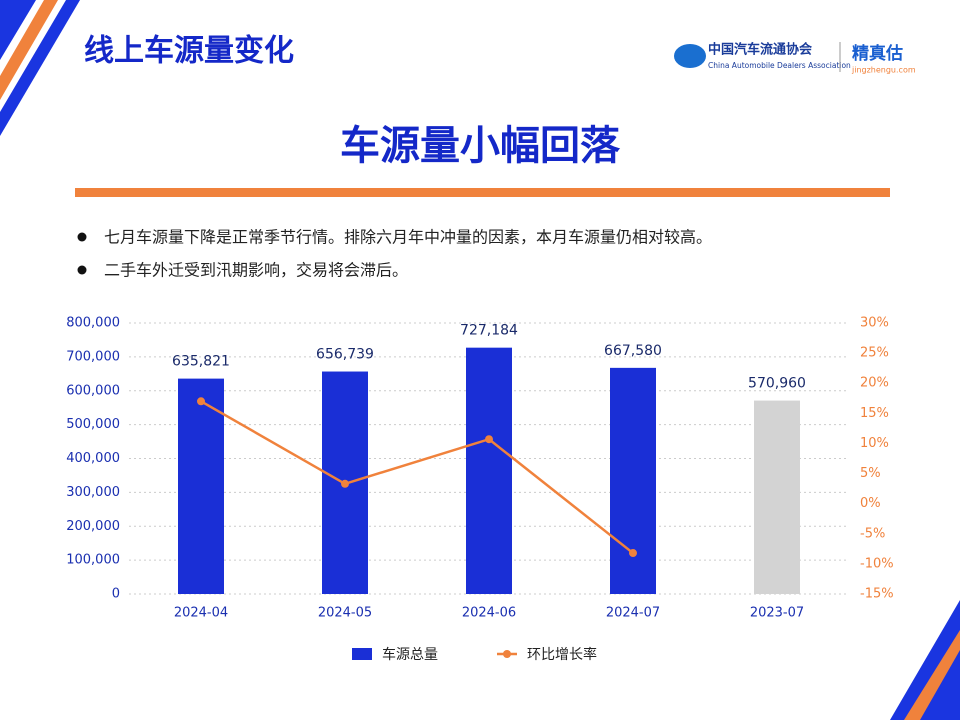 The image size is (960, 720). Describe the element at coordinates (870, 473) in the screenshot. I see `y2-tick-label: 5%` at that location.